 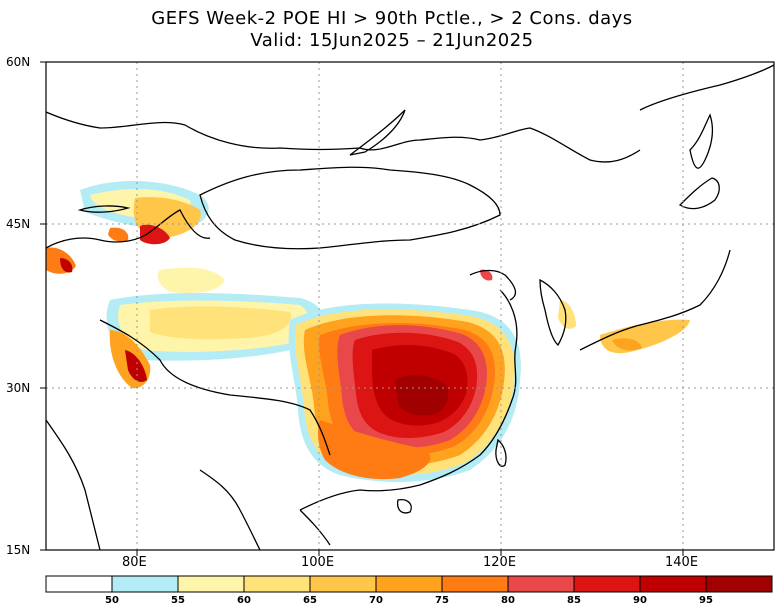 What do you see at coordinates (655, 300) in the screenshot?
I see `coastline-japan` at bounding box center [655, 300].